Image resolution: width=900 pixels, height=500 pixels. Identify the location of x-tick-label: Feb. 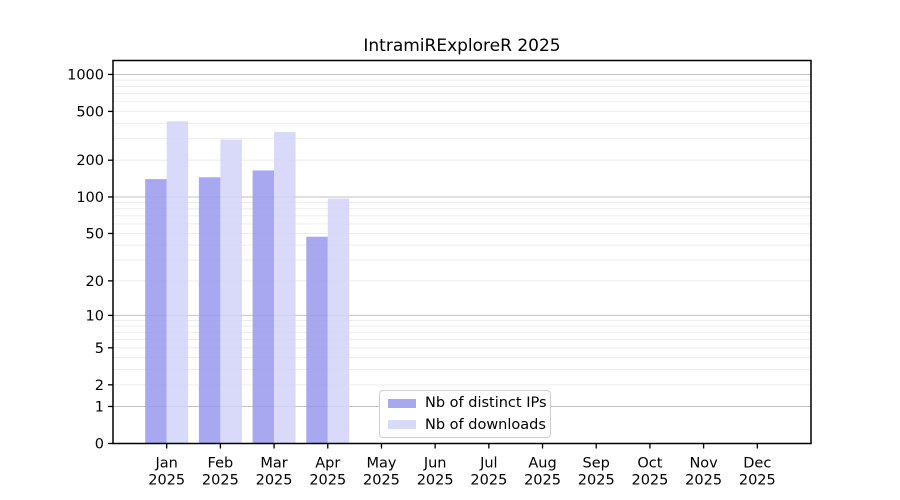
(221, 464).